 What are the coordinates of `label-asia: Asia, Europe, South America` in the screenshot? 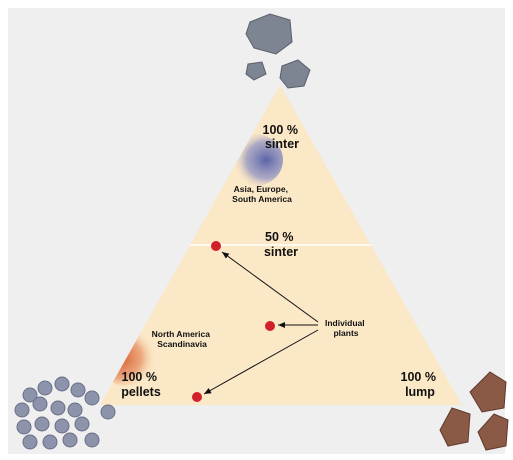 It's located at (262, 194).